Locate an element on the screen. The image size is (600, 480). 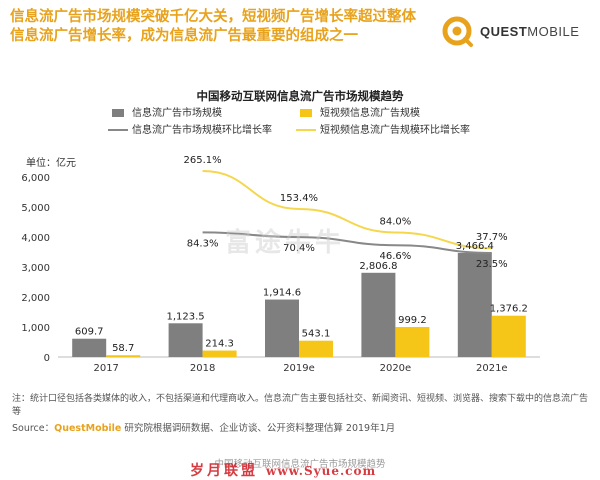
chart-title: 中国移动互联网信息流广告市场规模趋势 is located at coordinates (300, 96).